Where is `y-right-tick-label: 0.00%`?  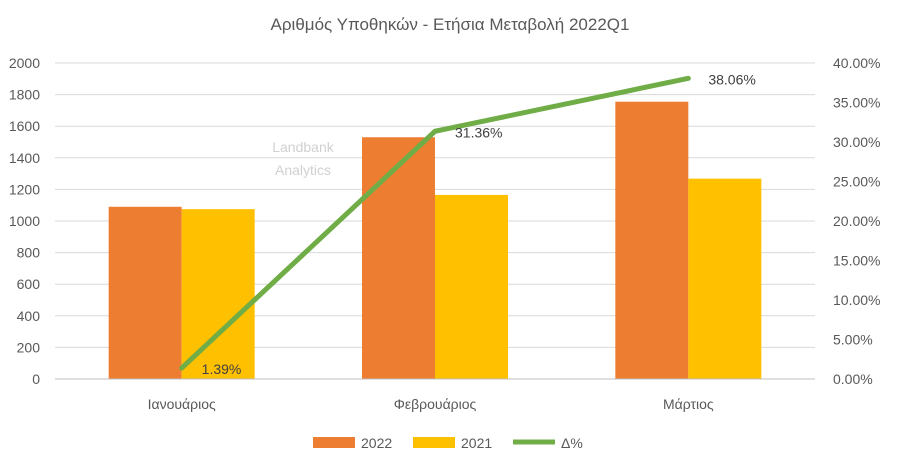 y-right-tick-label: 0.00% is located at coordinates (853, 379).